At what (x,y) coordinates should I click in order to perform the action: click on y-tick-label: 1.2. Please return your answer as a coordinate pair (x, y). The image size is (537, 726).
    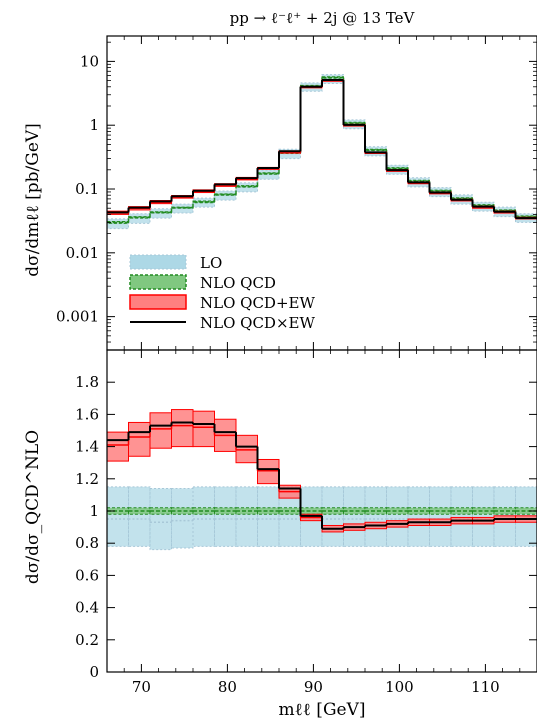
    Looking at the image, I should click on (87, 479).